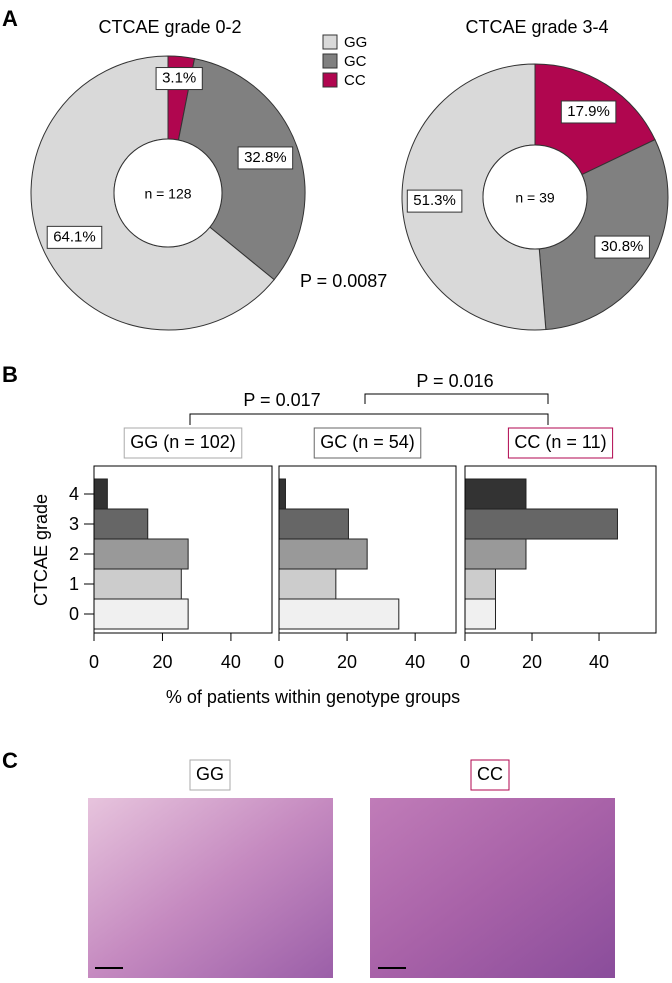 The width and height of the screenshot is (672, 983). Describe the element at coordinates (10, 18) in the screenshot. I see `panel-label: A` at that location.